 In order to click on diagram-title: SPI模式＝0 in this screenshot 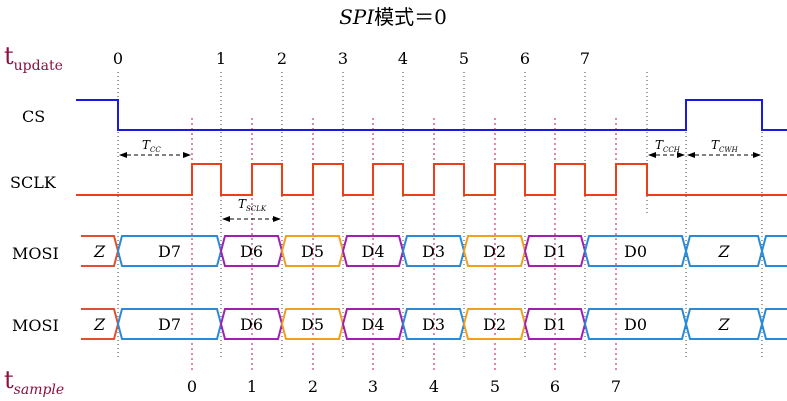, I will do `click(393, 17)`.